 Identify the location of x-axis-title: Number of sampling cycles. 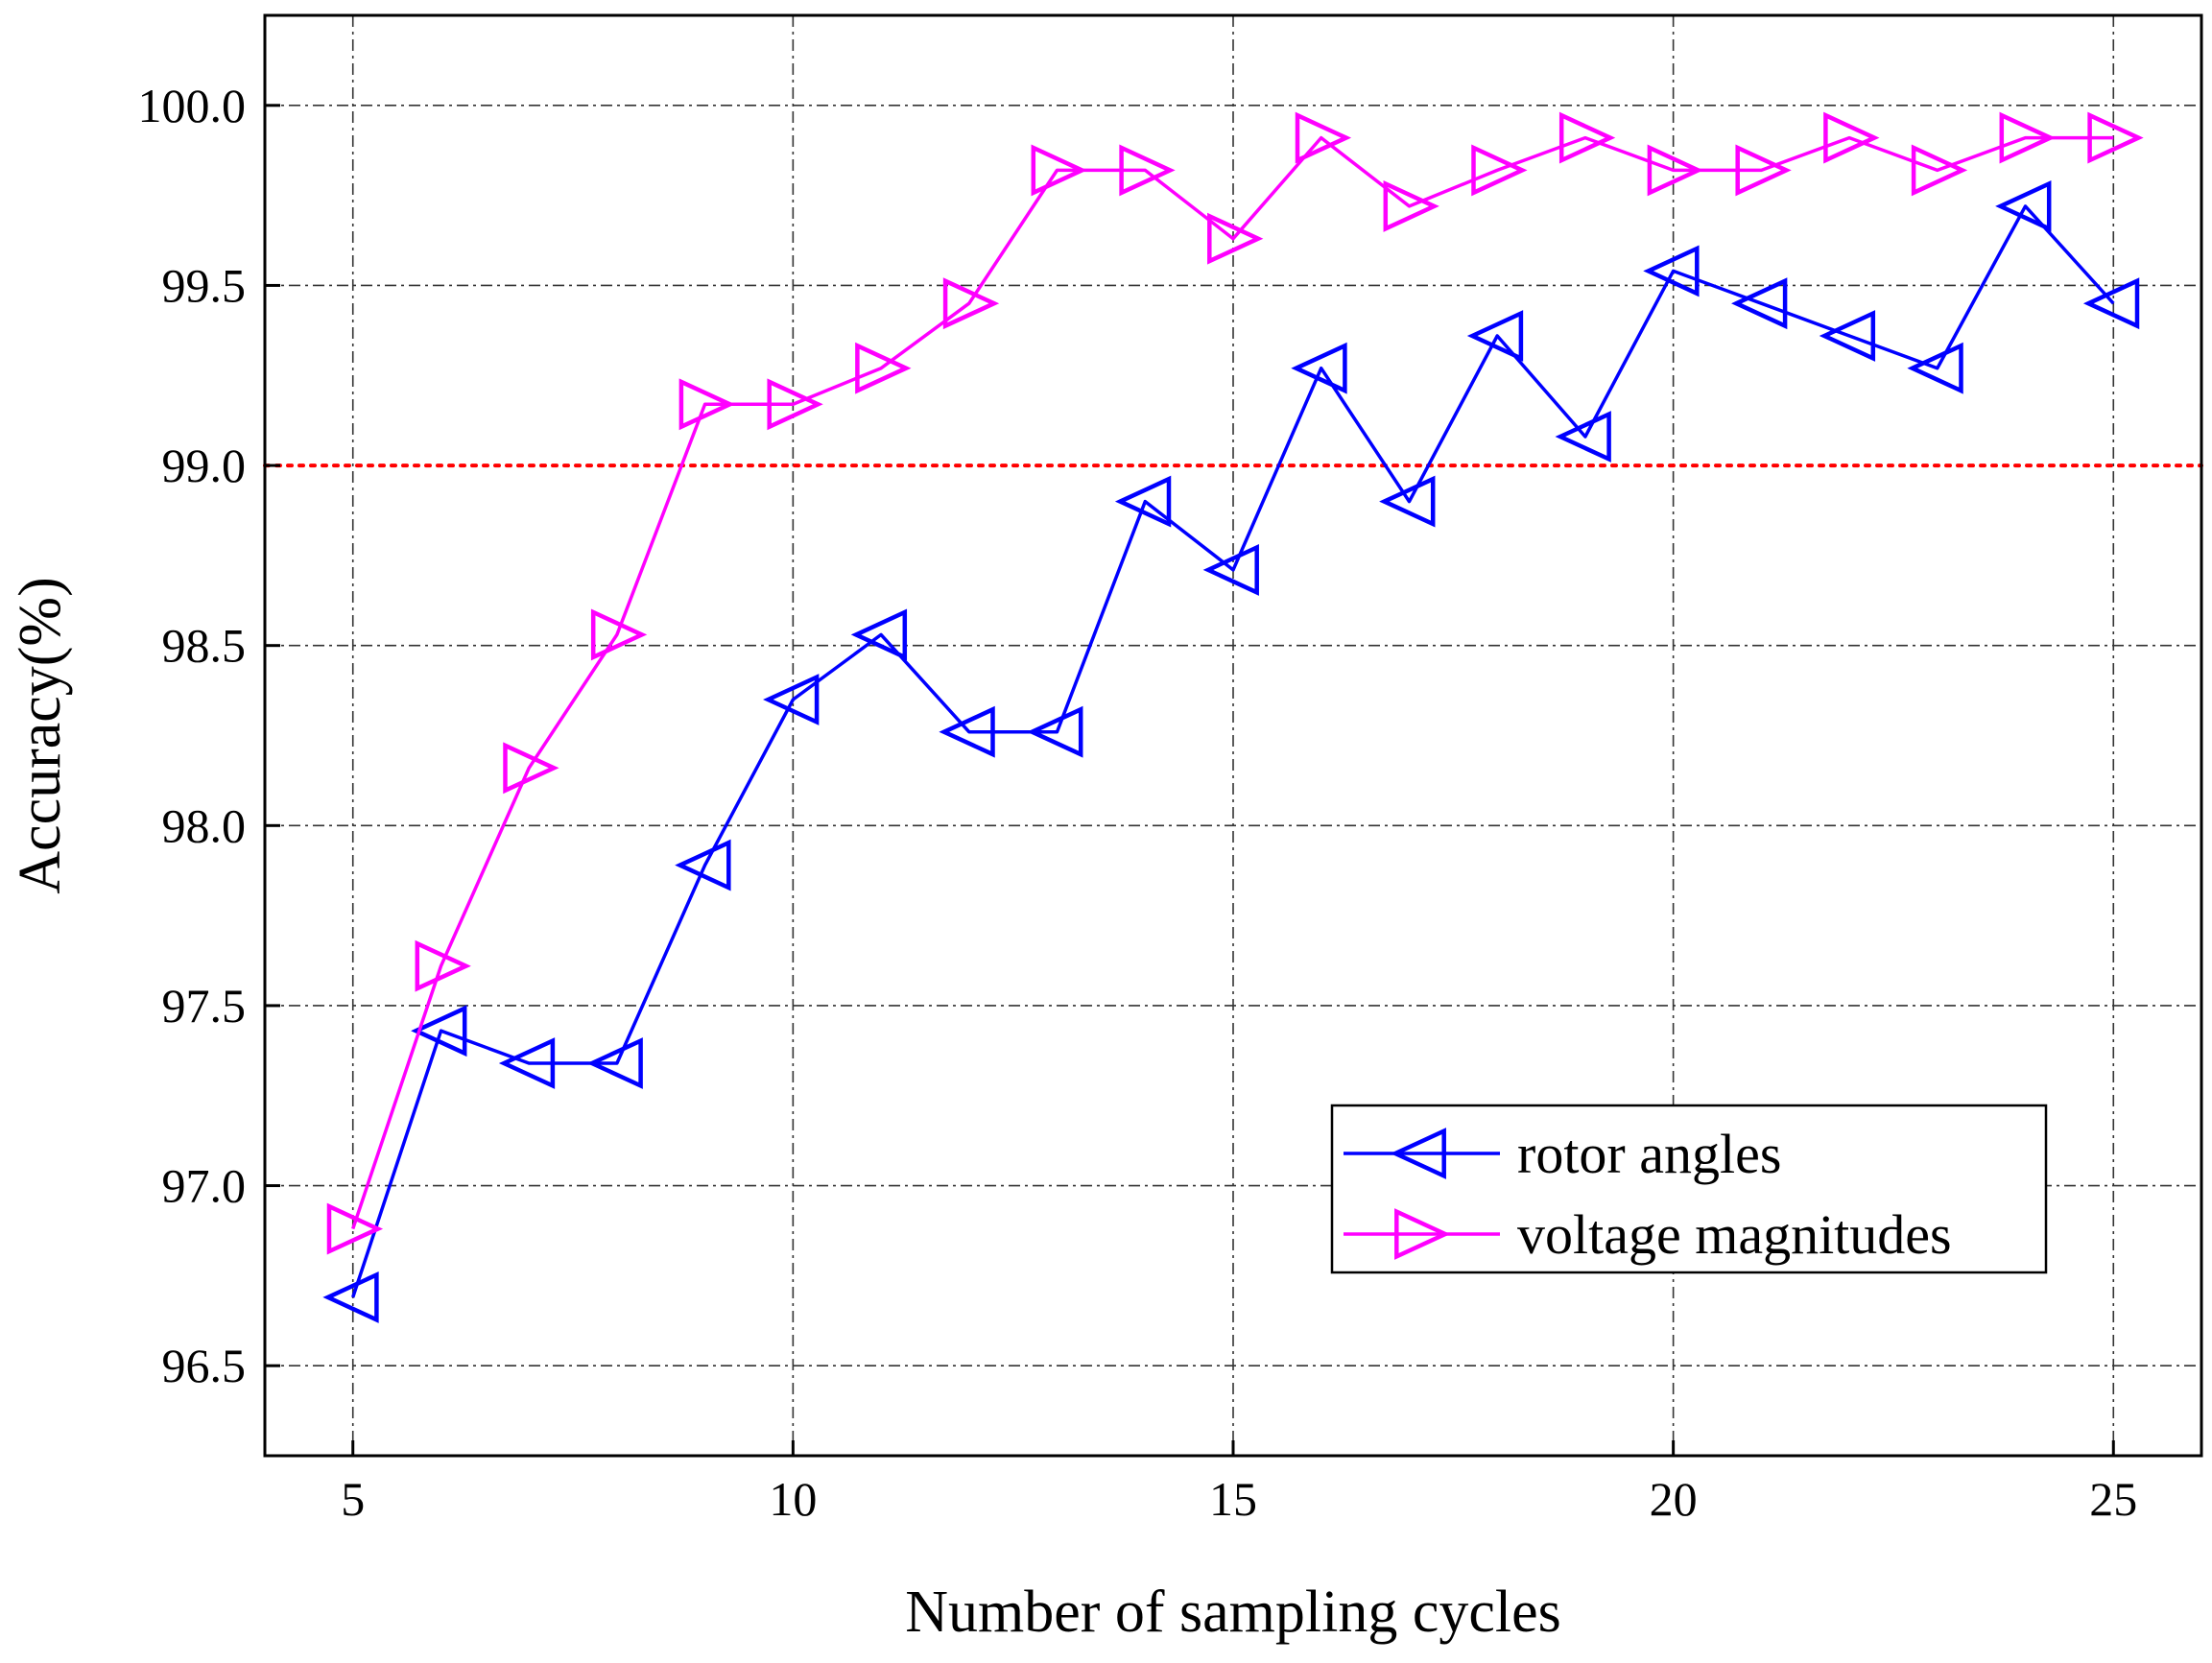
(1233, 1612).